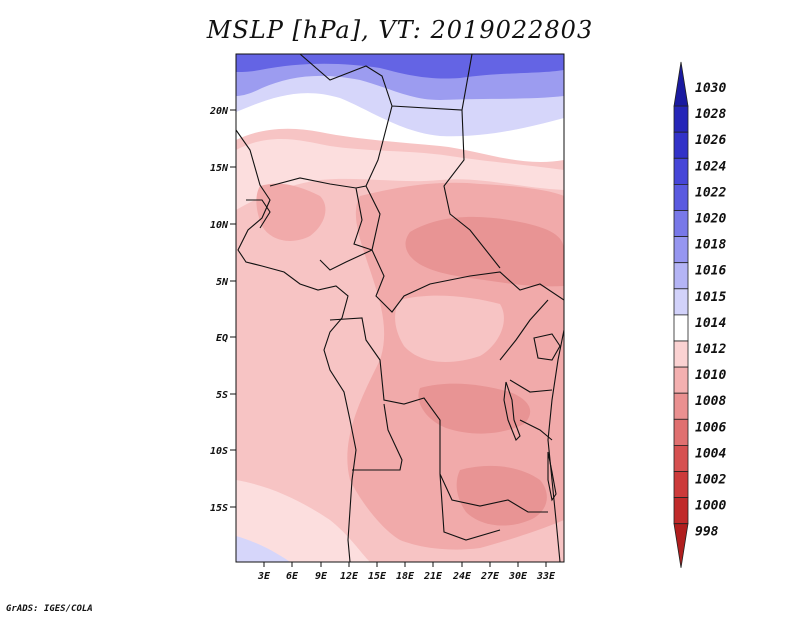  I want to click on lat-label: EQ, so click(222, 338).